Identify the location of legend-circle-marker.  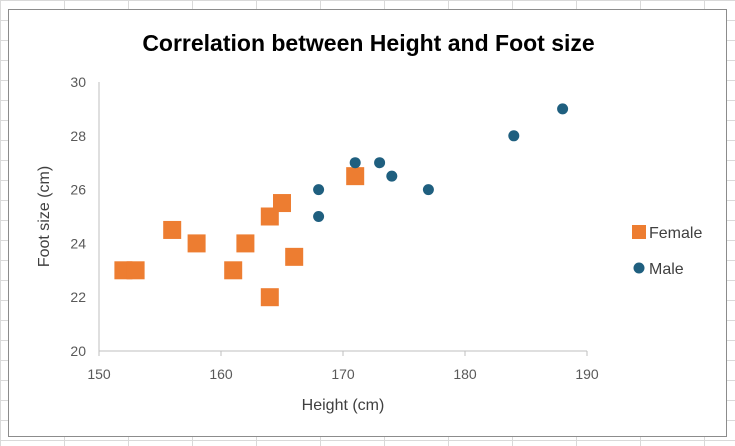
(639, 268).